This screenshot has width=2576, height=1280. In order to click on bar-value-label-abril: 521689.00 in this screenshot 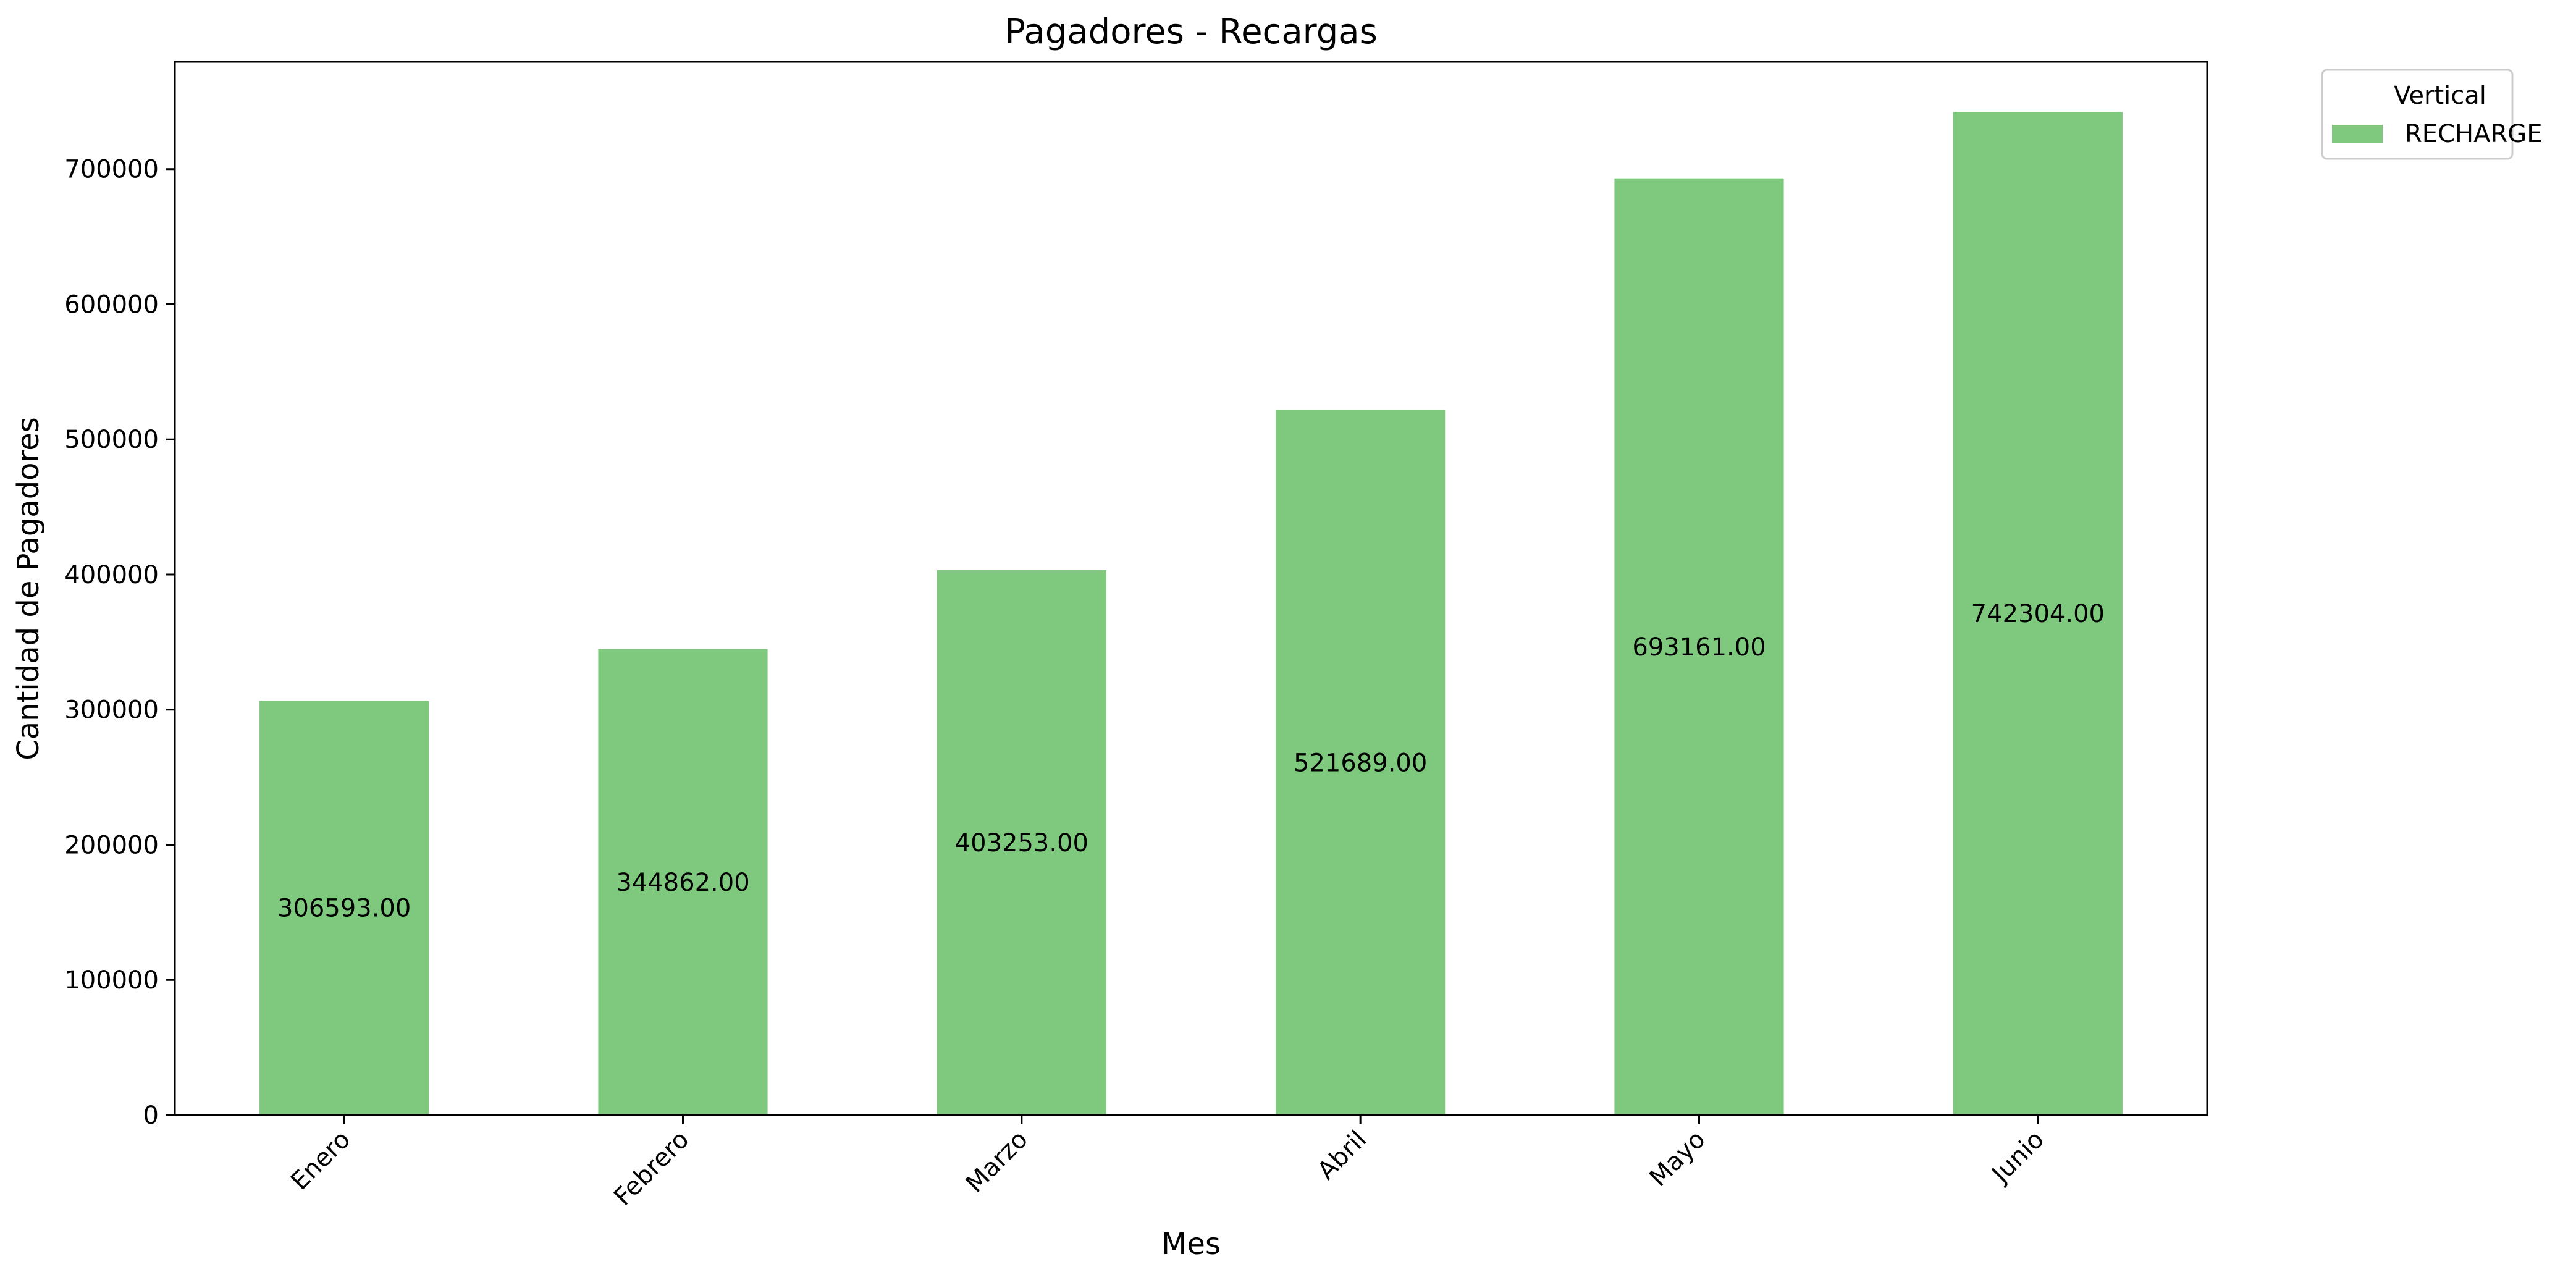, I will do `click(1360, 763)`.